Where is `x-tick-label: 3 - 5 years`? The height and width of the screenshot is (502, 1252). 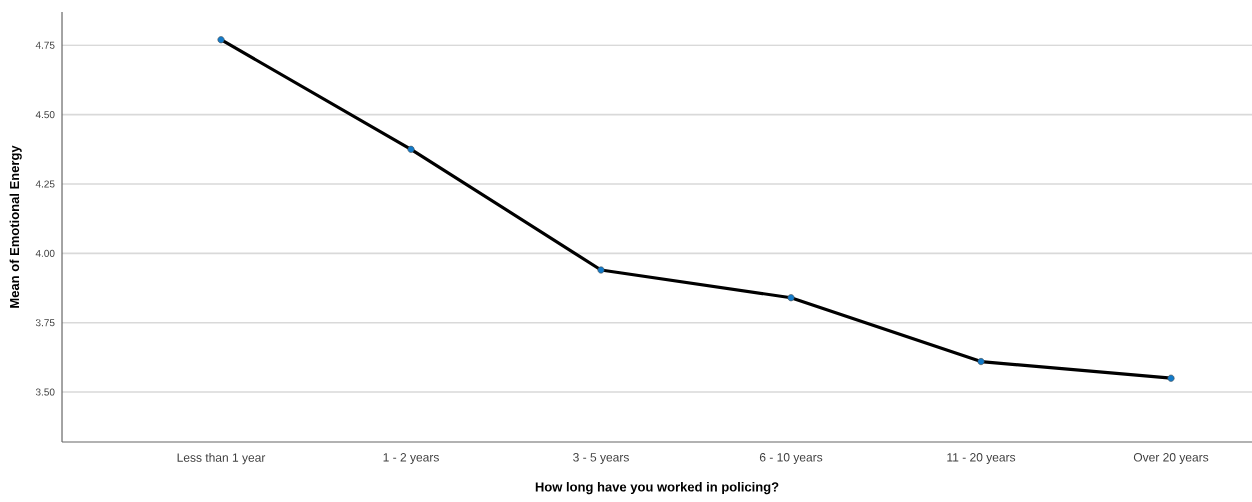 x-tick-label: 3 - 5 years is located at coordinates (601, 458).